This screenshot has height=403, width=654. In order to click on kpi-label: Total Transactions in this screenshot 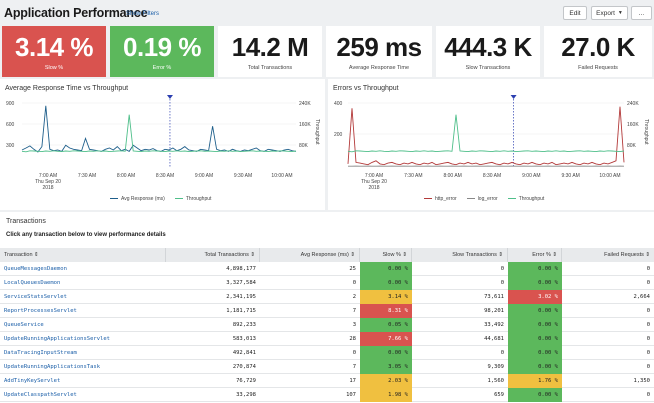, I will do `click(270, 68)`.